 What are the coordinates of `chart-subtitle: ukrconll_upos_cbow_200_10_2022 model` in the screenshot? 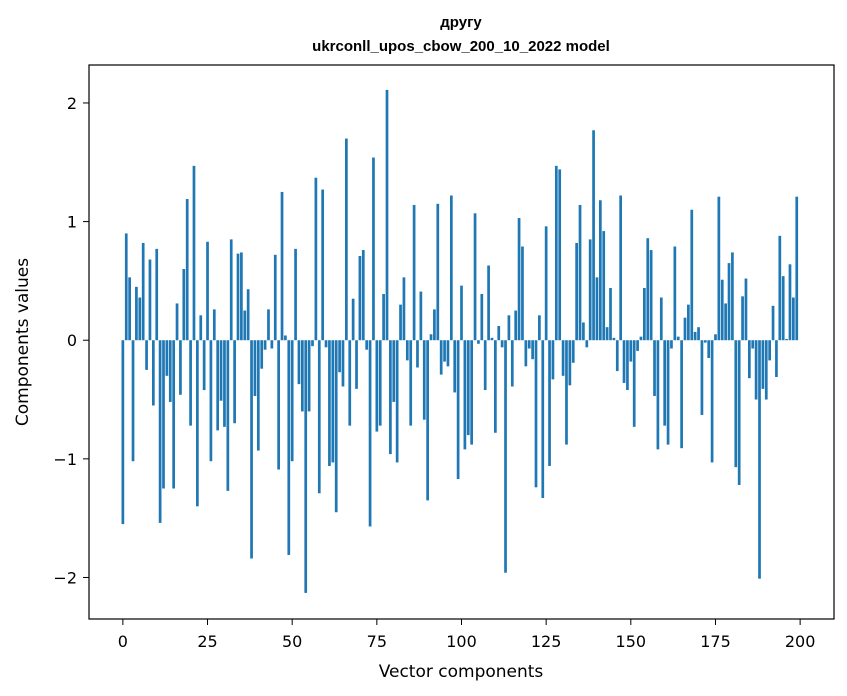 It's located at (461, 46).